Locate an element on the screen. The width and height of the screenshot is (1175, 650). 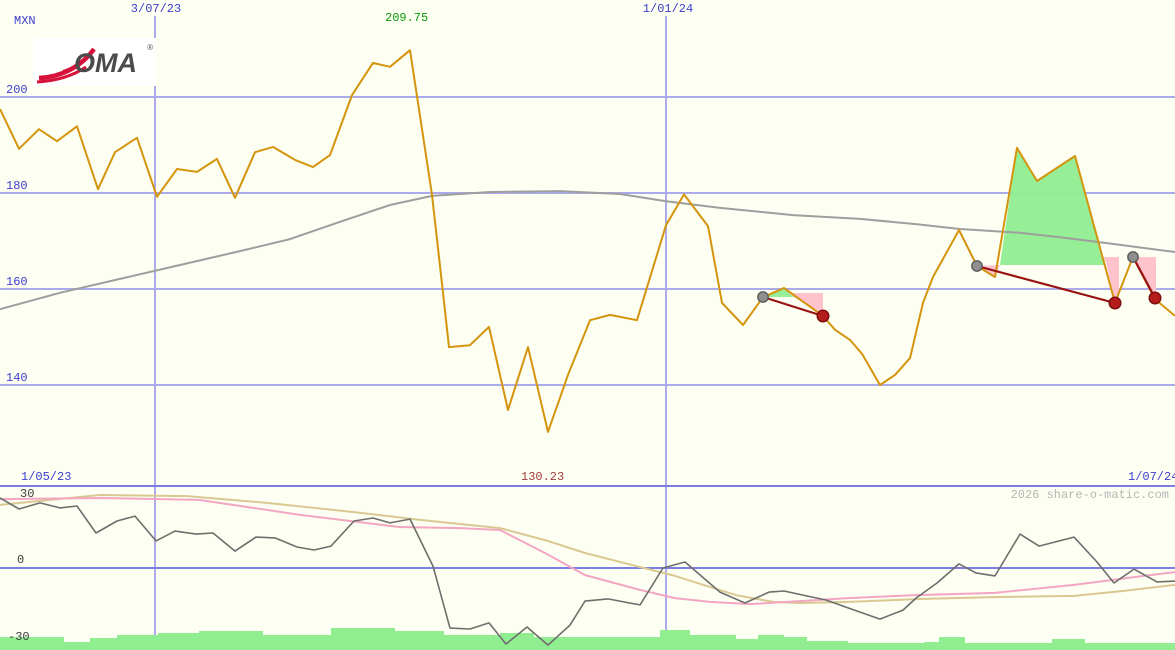
x-axis-date-label: 3/07/23 is located at coordinates (156, 9).